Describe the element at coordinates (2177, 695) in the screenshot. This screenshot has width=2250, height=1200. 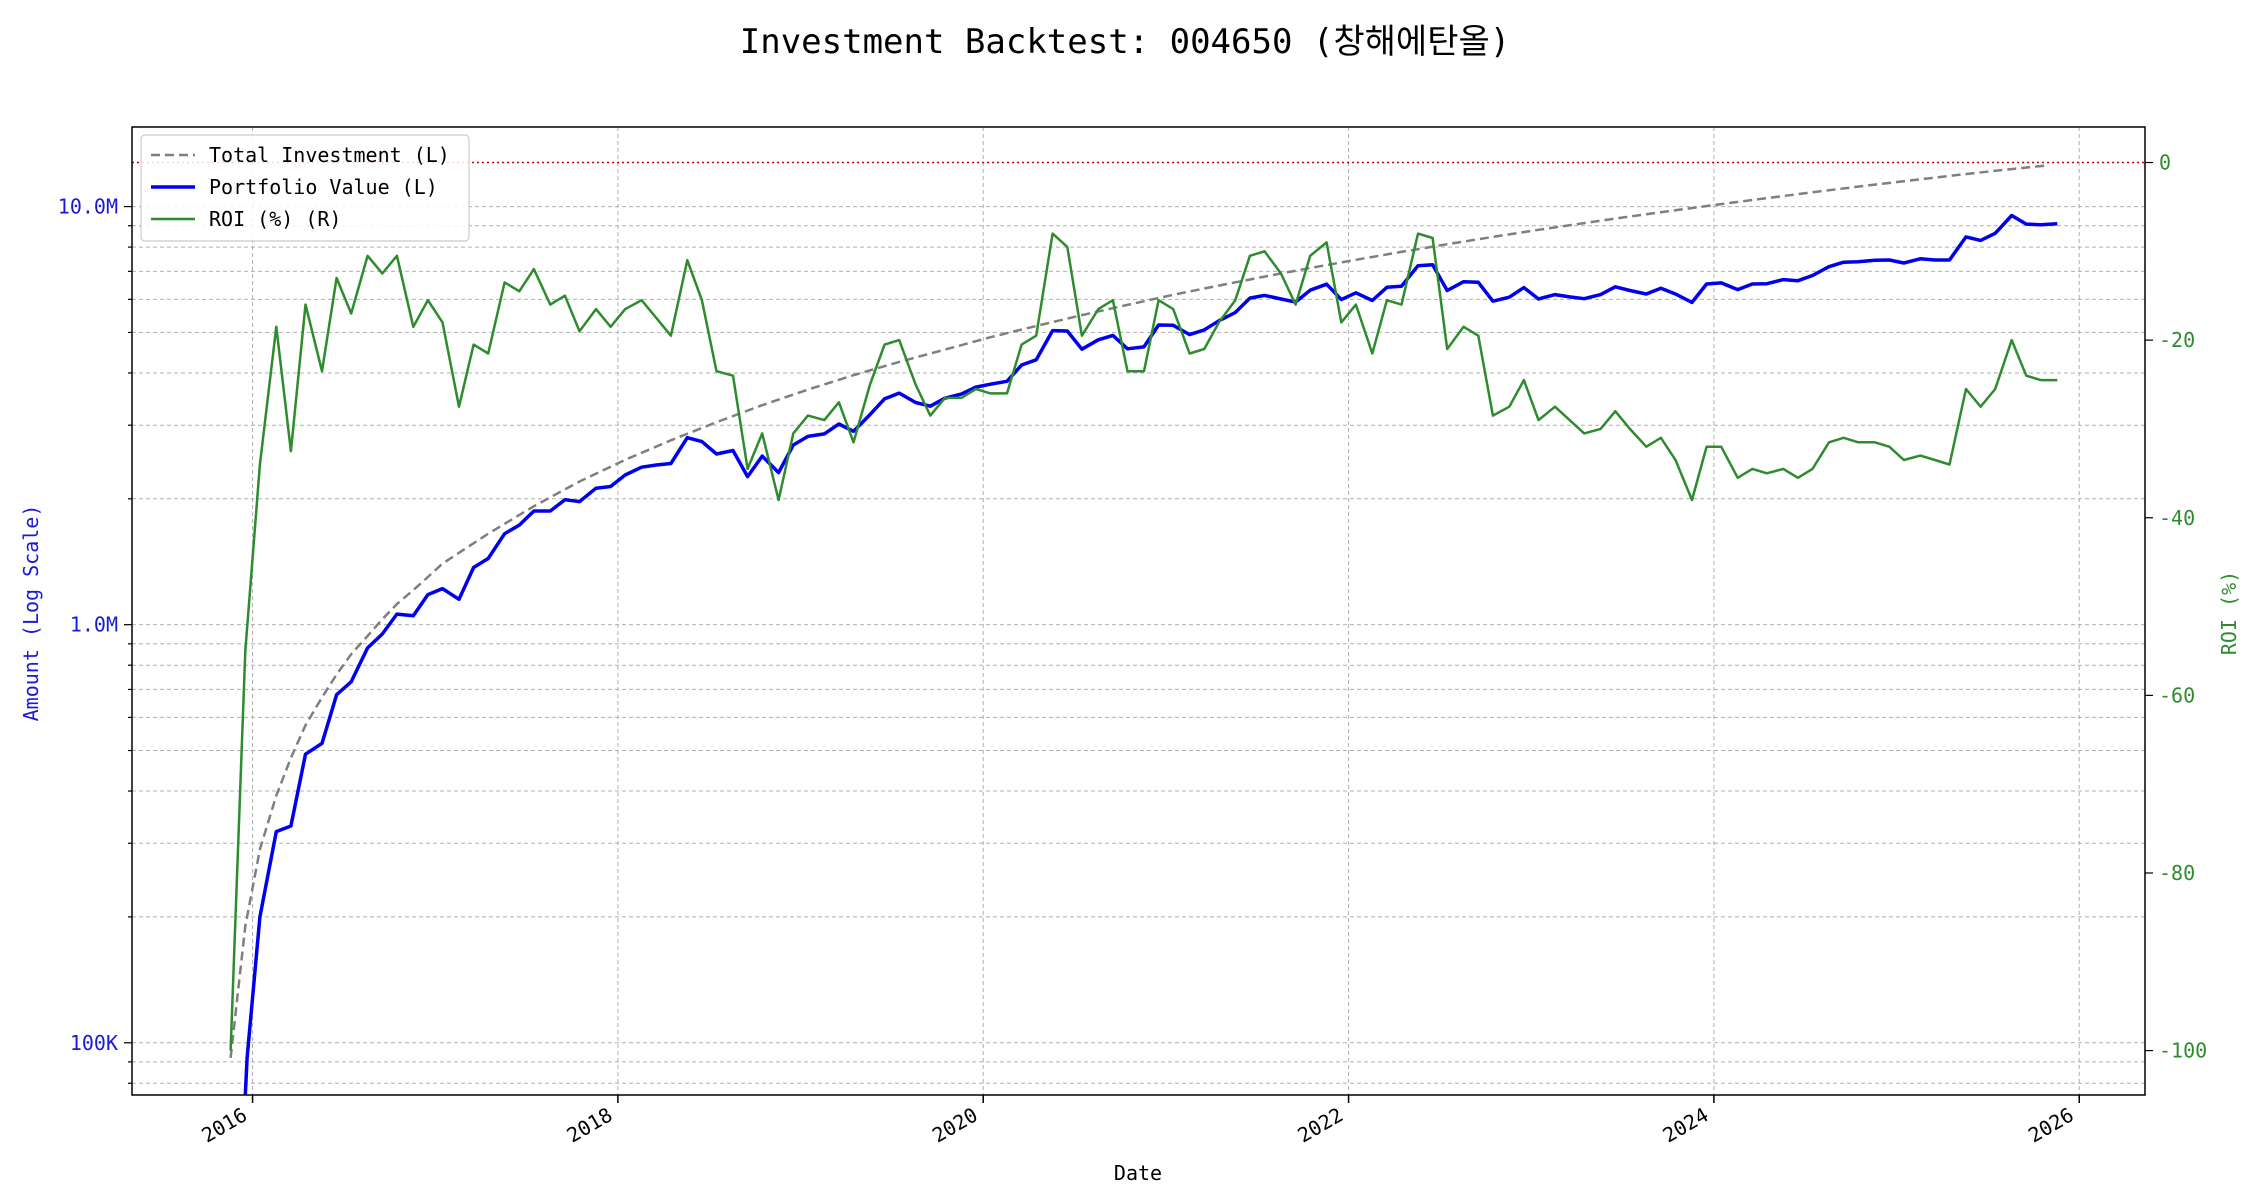
I see `y-right-tick-label: -60` at that location.